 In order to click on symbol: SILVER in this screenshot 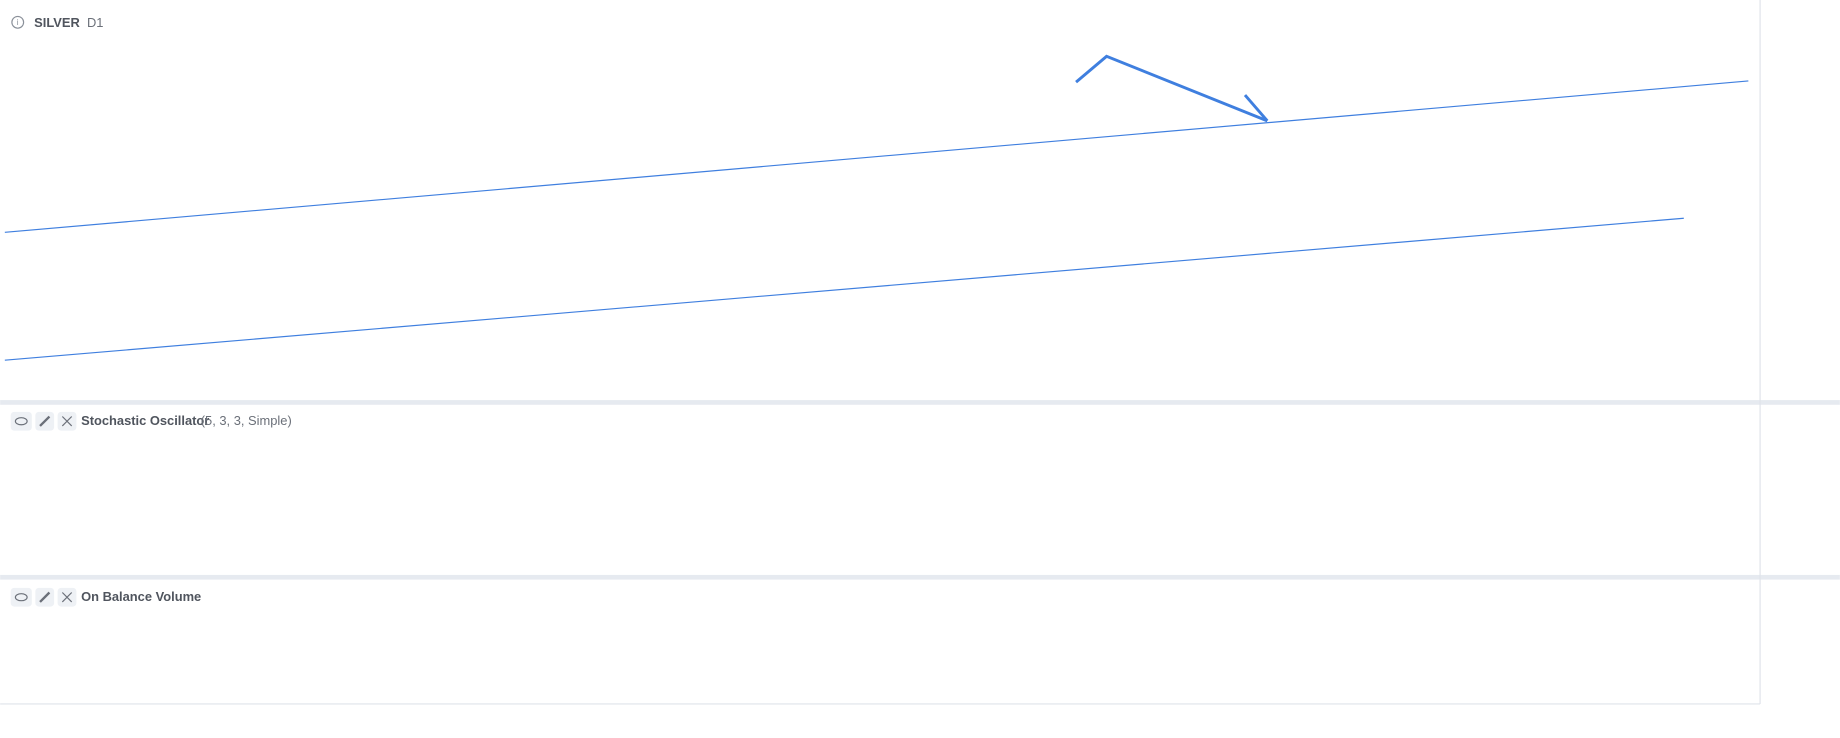, I will do `click(57, 22)`.